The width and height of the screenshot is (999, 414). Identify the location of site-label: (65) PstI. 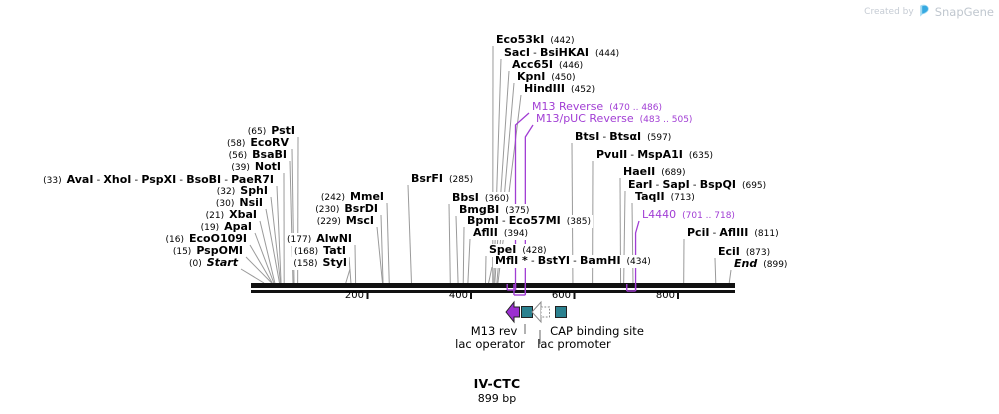
(271, 131).